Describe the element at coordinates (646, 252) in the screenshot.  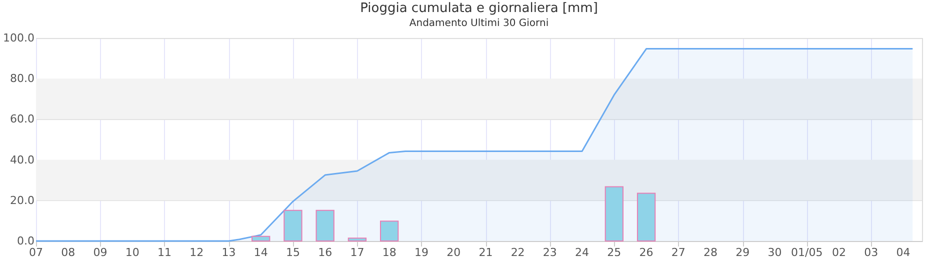
I see `x-tick-label: 26` at that location.